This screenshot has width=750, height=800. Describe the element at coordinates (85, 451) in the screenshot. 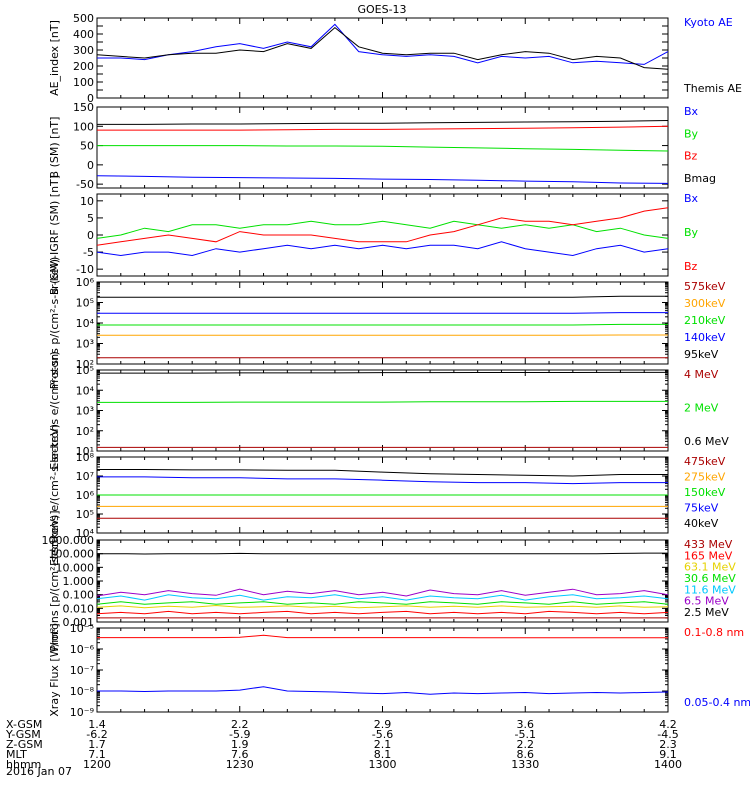

I see `y-tick-label: 10¹` at that location.